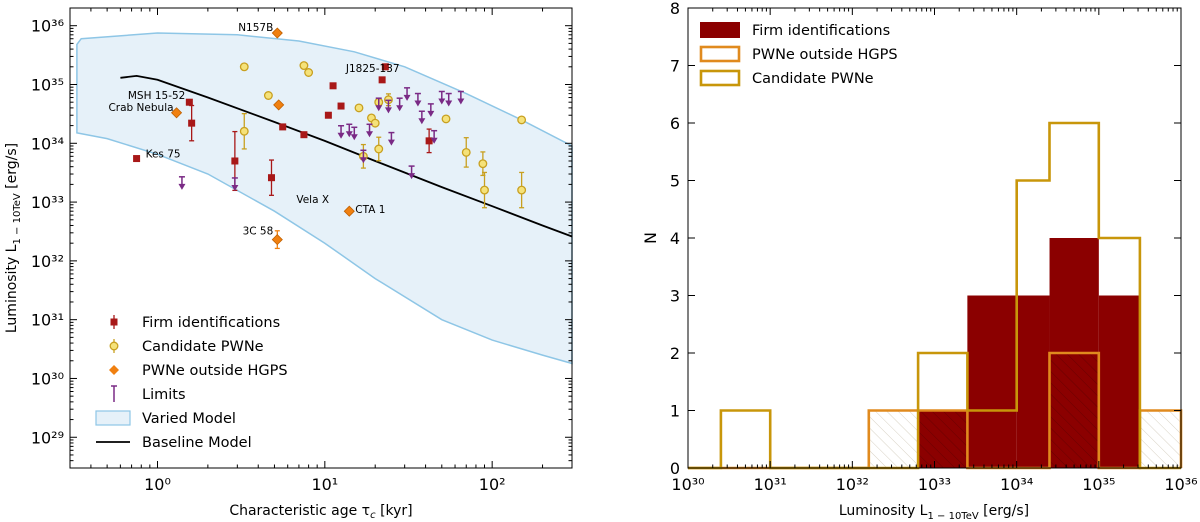 The height and width of the screenshot is (522, 1200). Describe the element at coordinates (1180, 484) in the screenshot. I see `x-tick-label: 10³⁶` at that location.